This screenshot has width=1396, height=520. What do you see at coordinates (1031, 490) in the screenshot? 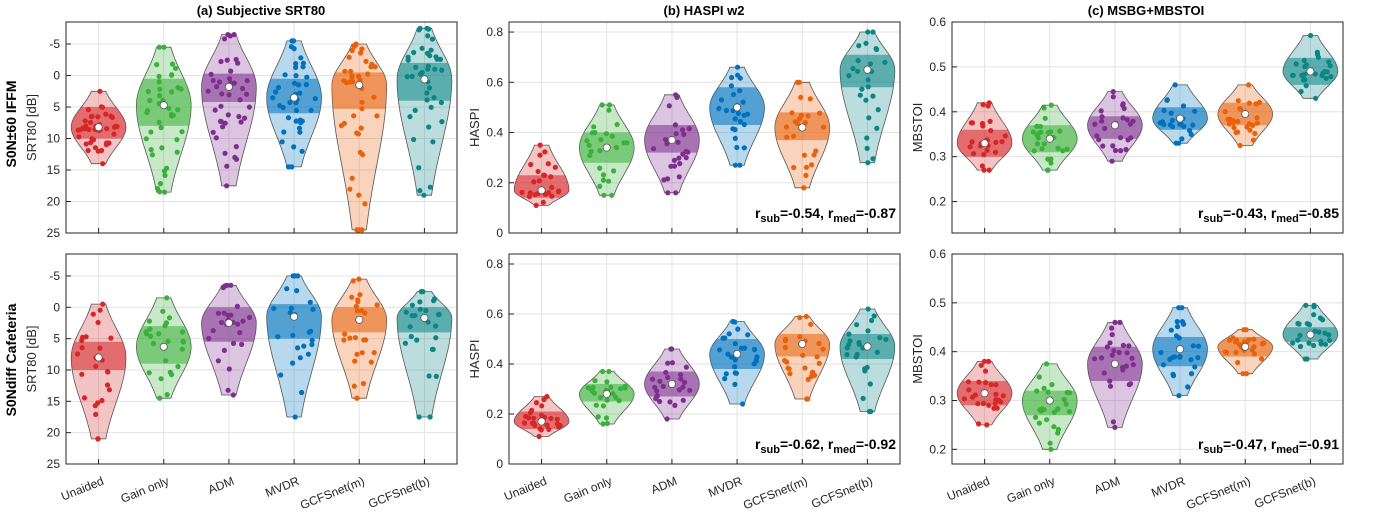
I see `x-tick-label: Gain only` at bounding box center [1031, 490].